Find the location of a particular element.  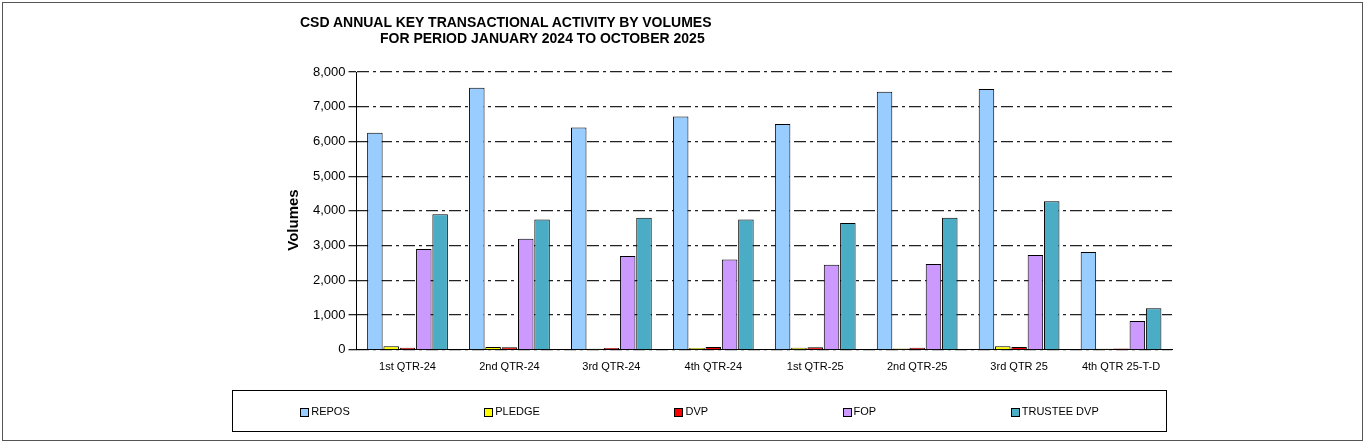

y-tick-label: 2,000 is located at coordinates (329, 279).